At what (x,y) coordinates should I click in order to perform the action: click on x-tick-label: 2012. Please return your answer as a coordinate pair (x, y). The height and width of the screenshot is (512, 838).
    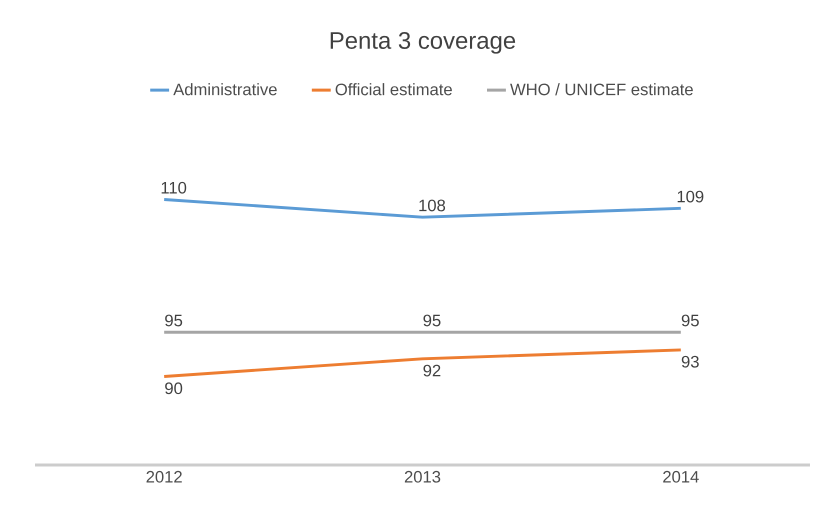
    Looking at the image, I should click on (164, 476).